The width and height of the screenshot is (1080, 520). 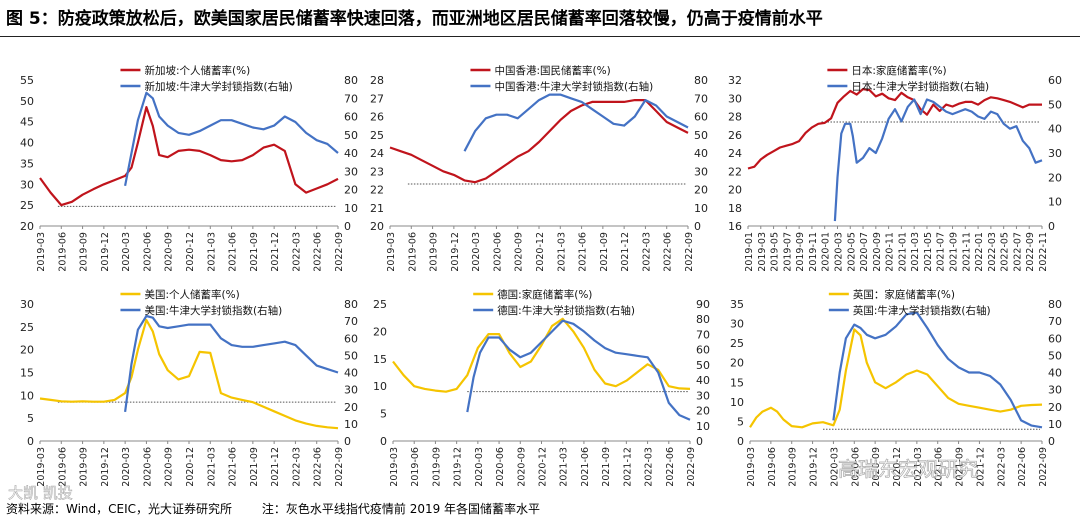 What do you see at coordinates (735, 98) in the screenshot?
I see `y-tick-label: 30` at bounding box center [735, 98].